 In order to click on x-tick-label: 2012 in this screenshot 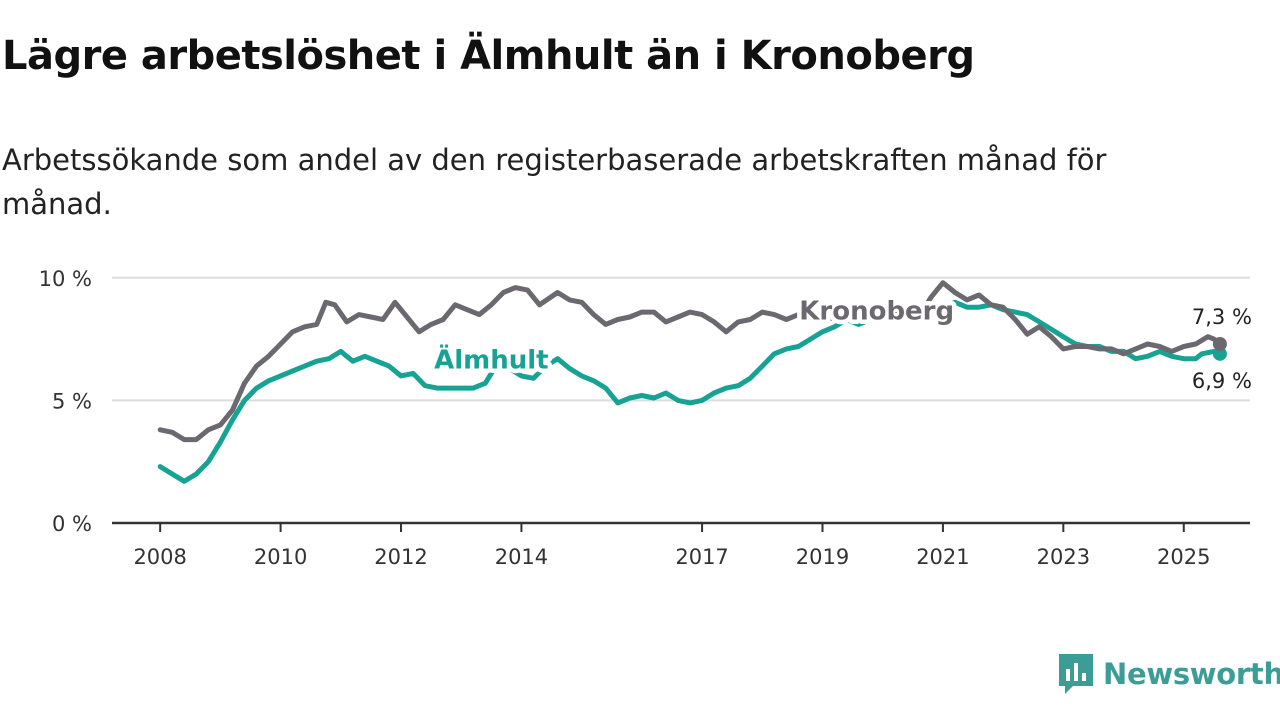, I will do `click(400, 557)`.